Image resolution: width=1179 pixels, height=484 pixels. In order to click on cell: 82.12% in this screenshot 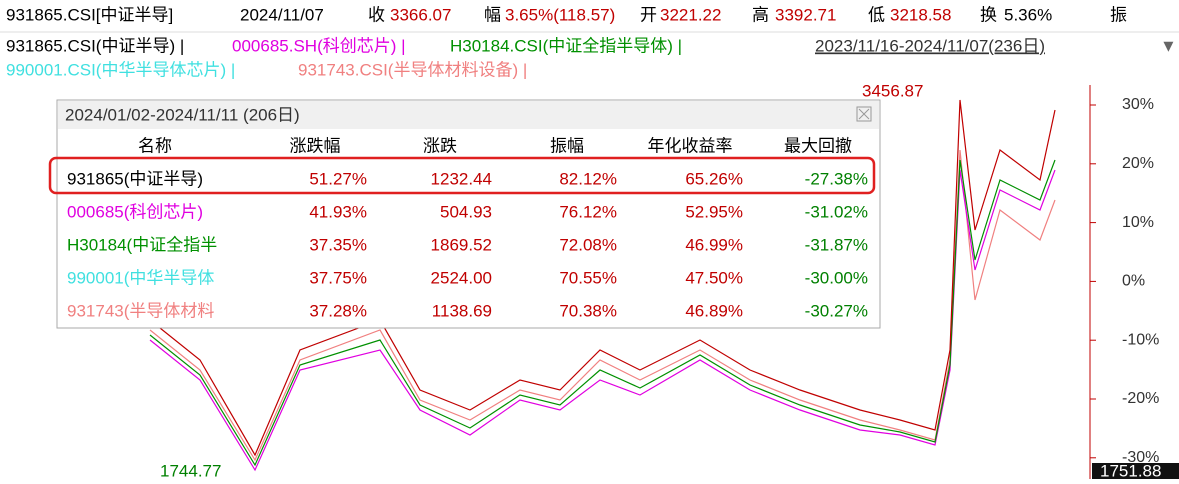, I will do `click(588, 178)`.